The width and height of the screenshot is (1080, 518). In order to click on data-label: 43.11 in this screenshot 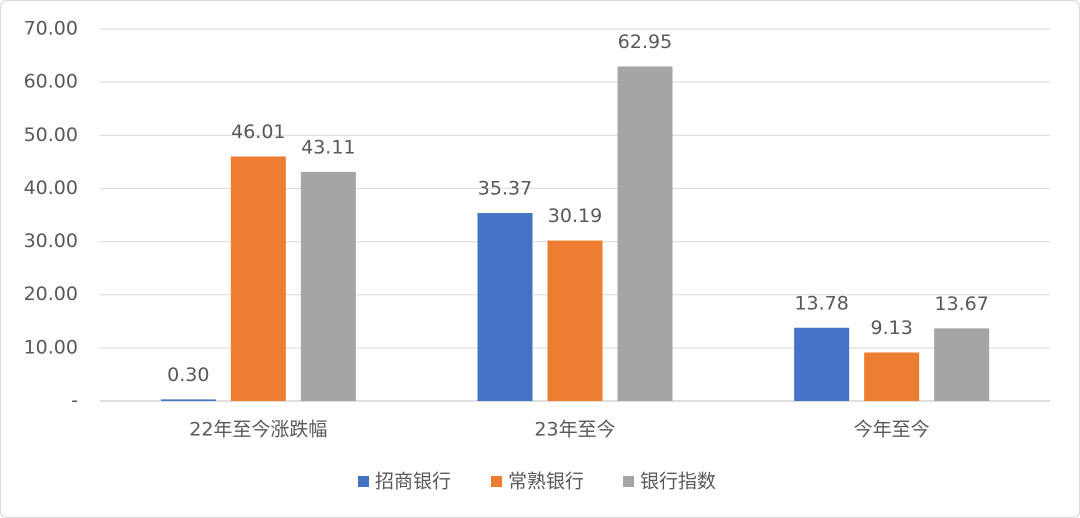, I will do `click(328, 147)`.